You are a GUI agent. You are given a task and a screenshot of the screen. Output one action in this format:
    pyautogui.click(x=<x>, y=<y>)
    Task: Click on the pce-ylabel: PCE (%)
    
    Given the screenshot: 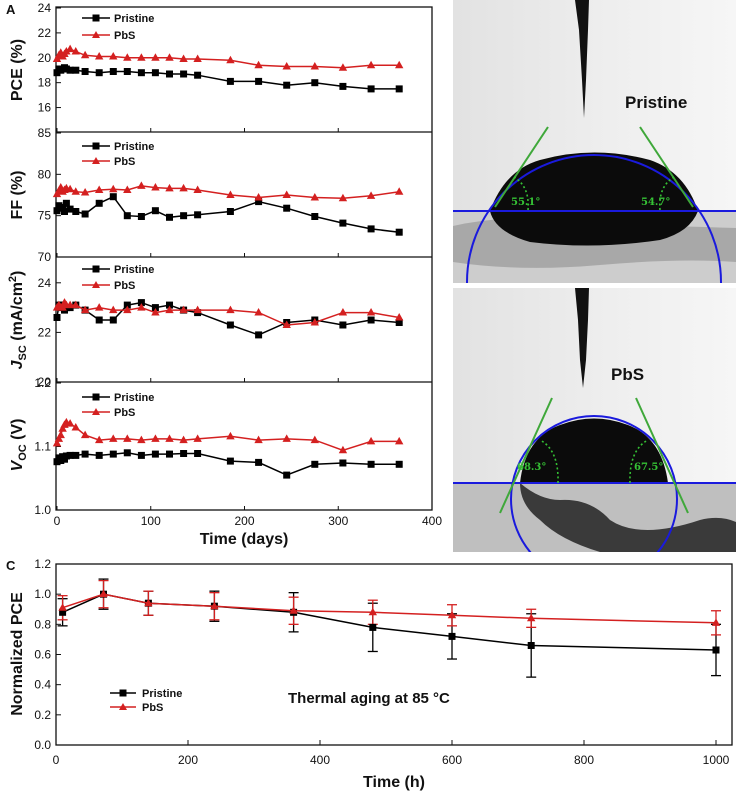 What is the action you would take?
    pyautogui.click(x=17, y=70)
    